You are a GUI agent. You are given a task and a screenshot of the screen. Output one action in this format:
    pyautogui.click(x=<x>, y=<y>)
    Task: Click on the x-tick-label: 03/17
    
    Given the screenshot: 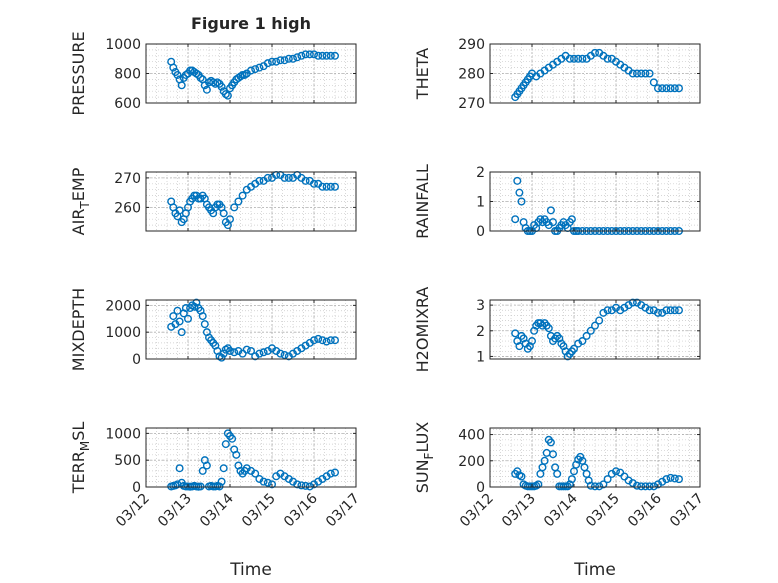 What is the action you would take?
    pyautogui.click(x=343, y=511)
    